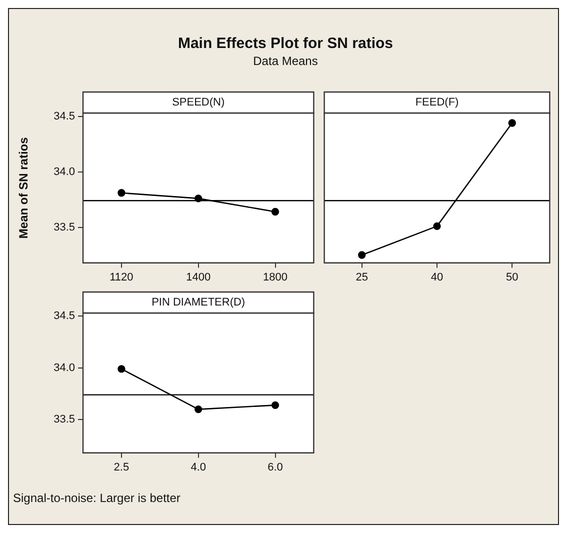  What do you see at coordinates (198, 467) in the screenshot?
I see `x-tick-label: 4.0` at bounding box center [198, 467].